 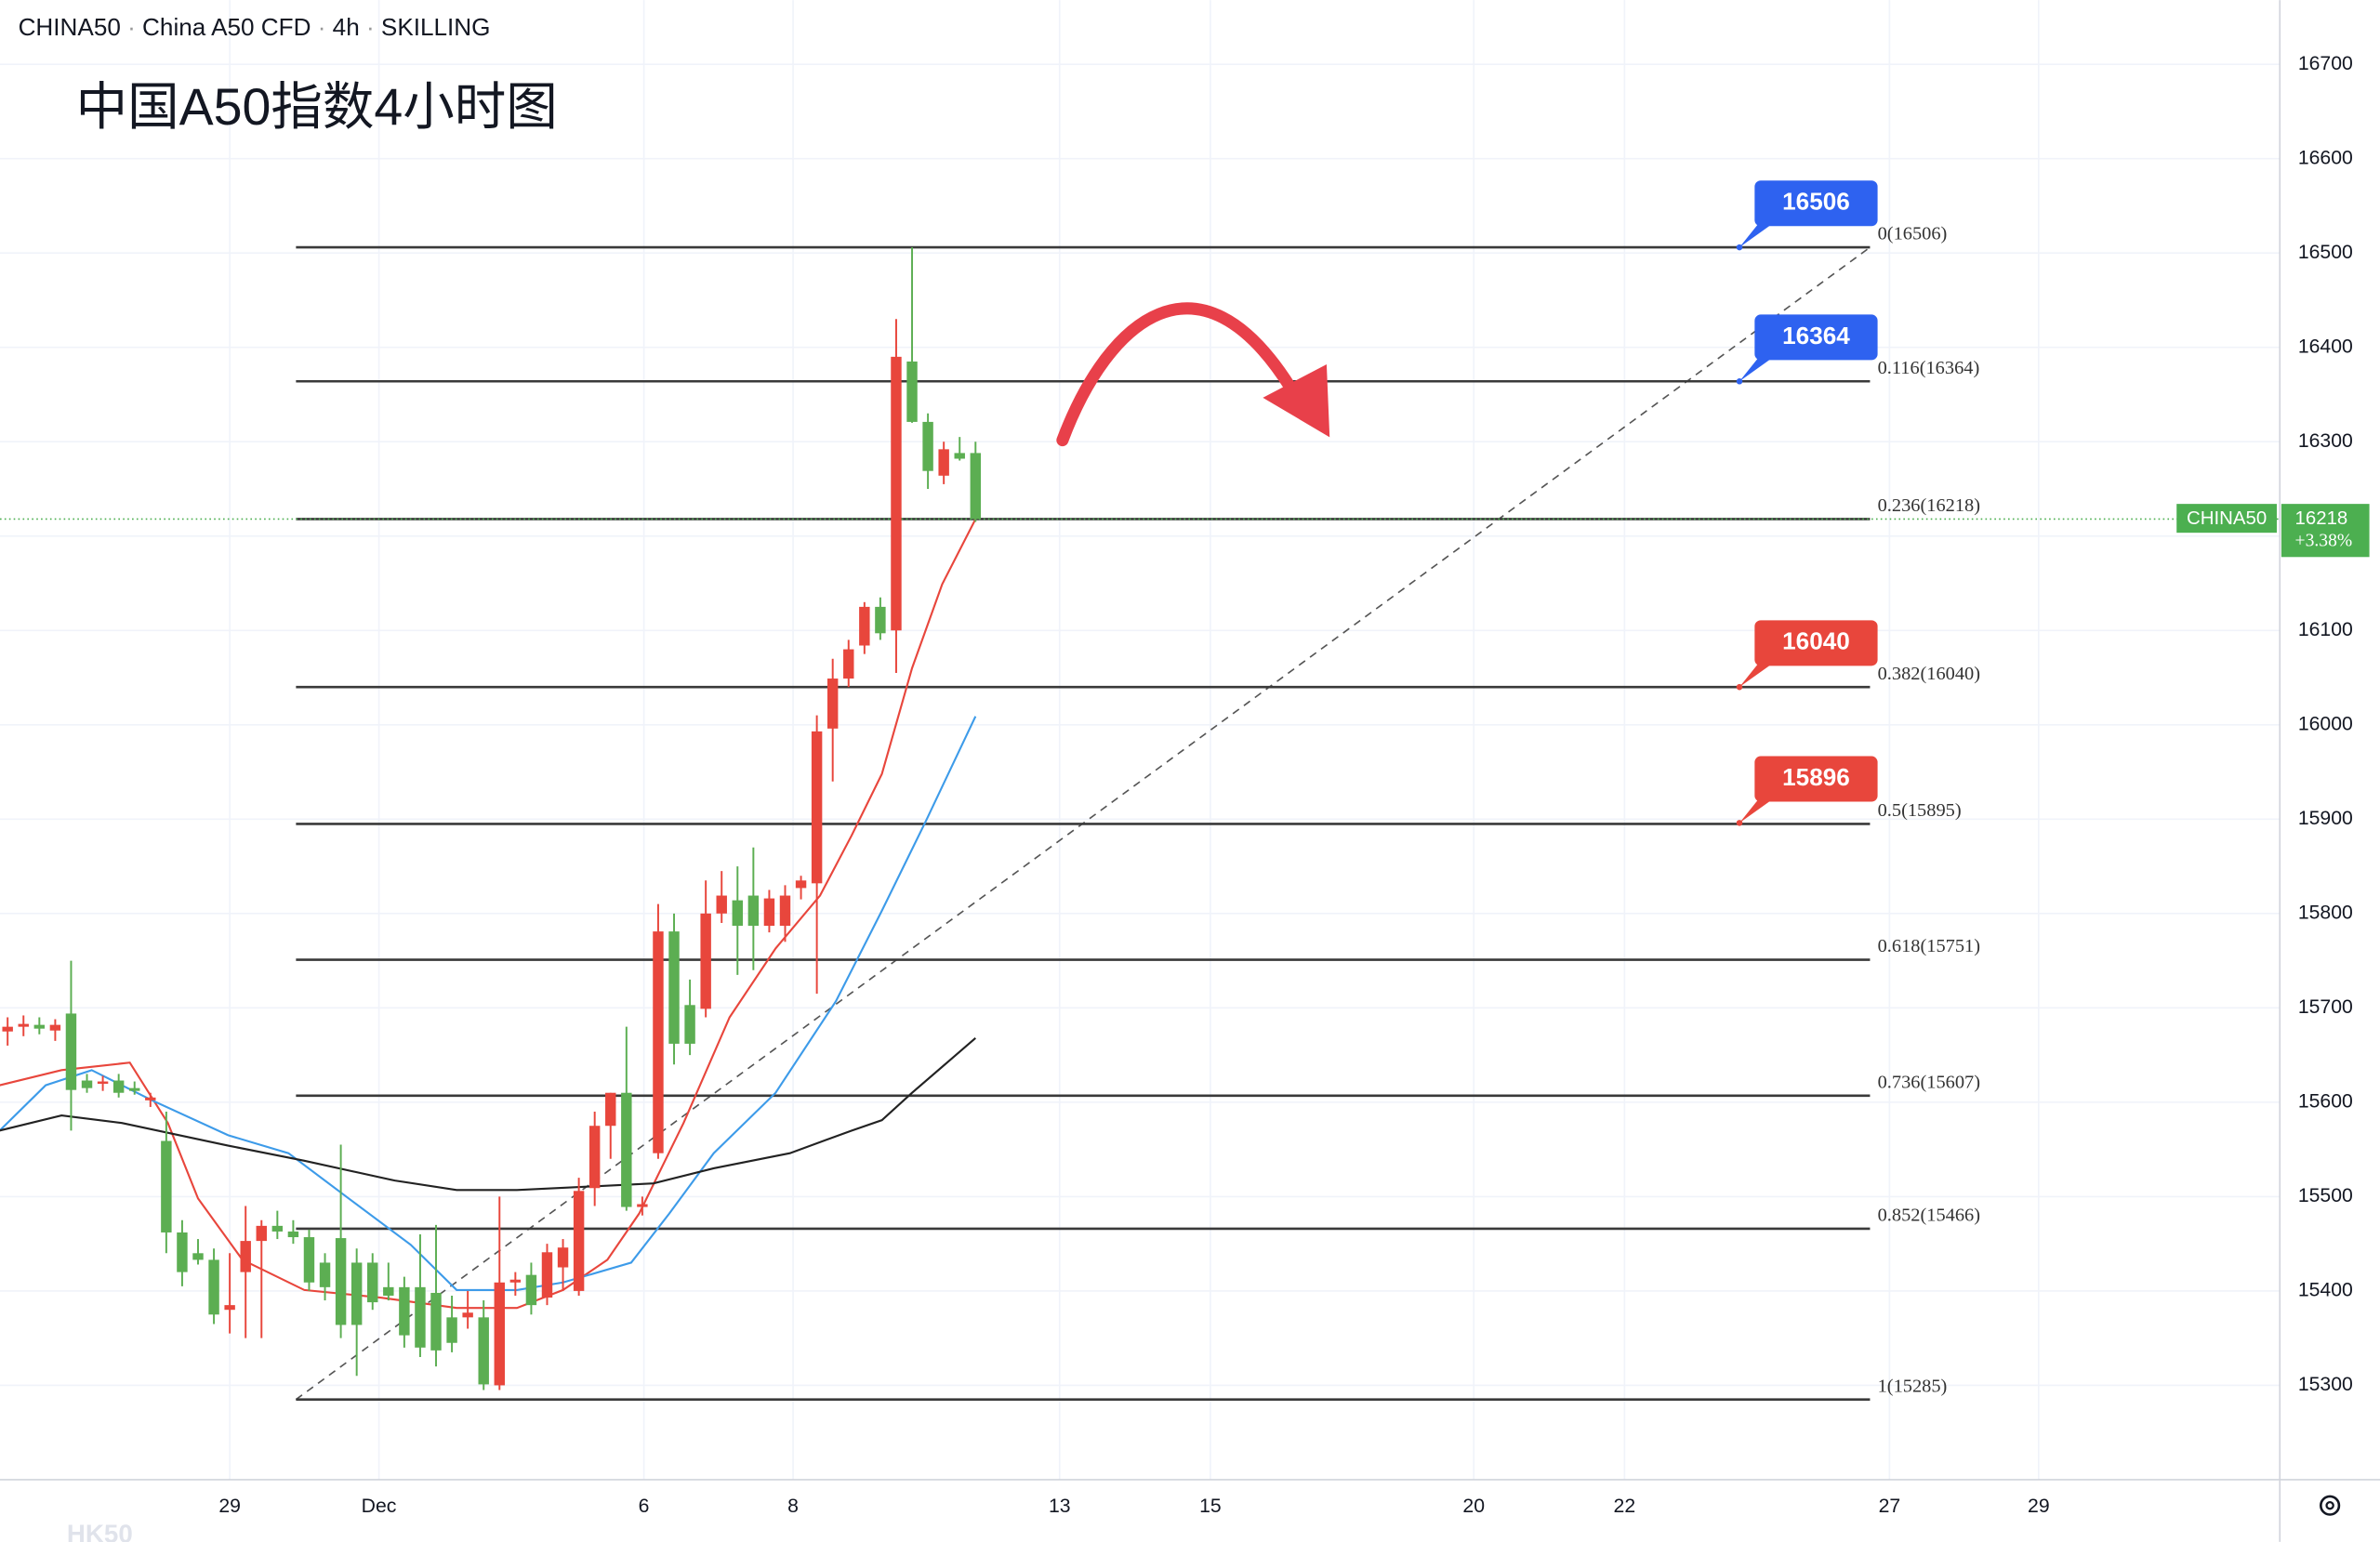 What do you see at coordinates (793, 1506) in the screenshot?
I see `x-tick-label: 8` at bounding box center [793, 1506].